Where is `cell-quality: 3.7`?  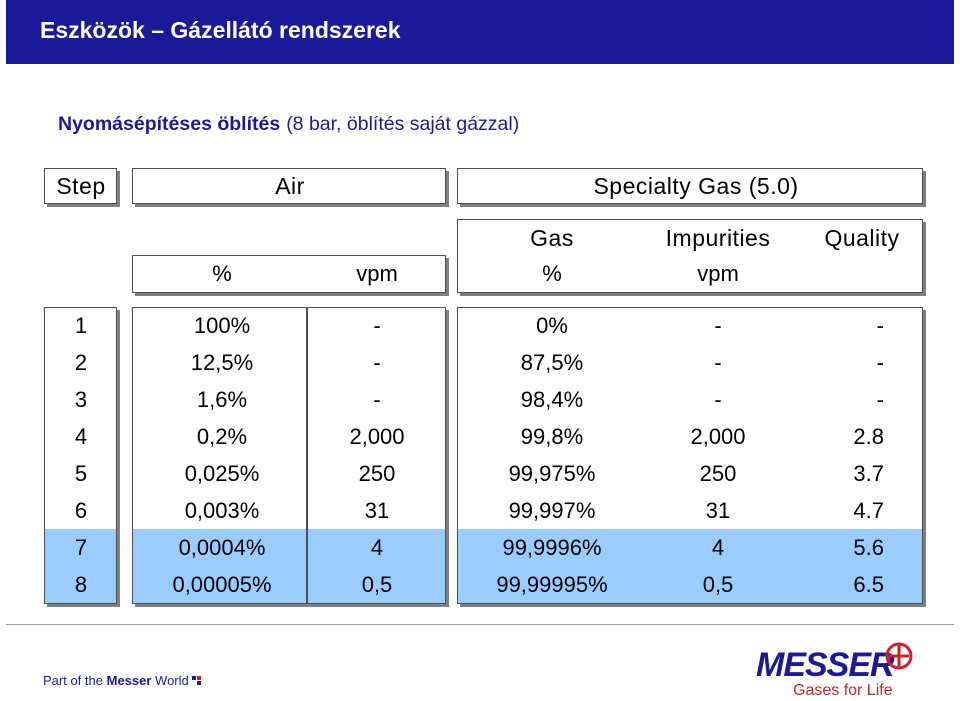 cell-quality: 3.7 is located at coordinates (868, 473).